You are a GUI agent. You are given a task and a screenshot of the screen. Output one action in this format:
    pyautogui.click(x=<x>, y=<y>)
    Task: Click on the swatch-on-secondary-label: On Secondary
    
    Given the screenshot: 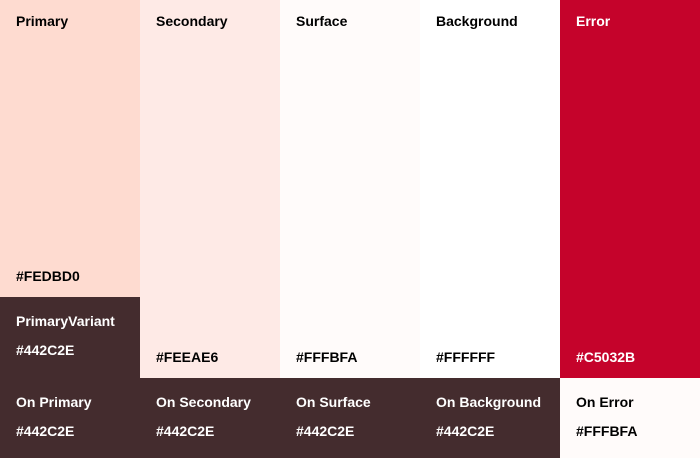 What is the action you would take?
    pyautogui.click(x=203, y=402)
    